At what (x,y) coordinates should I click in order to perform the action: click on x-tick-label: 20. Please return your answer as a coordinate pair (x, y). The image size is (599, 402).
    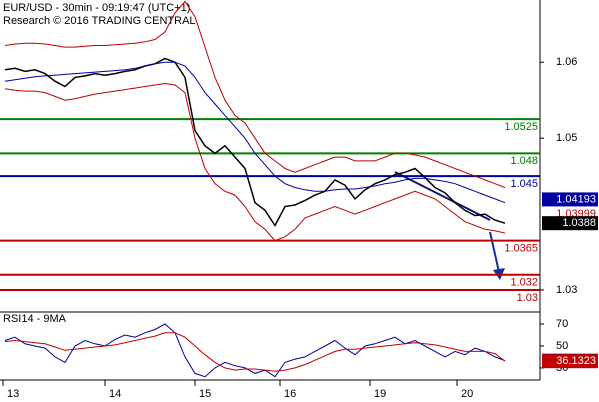
    Looking at the image, I should click on (467, 394).